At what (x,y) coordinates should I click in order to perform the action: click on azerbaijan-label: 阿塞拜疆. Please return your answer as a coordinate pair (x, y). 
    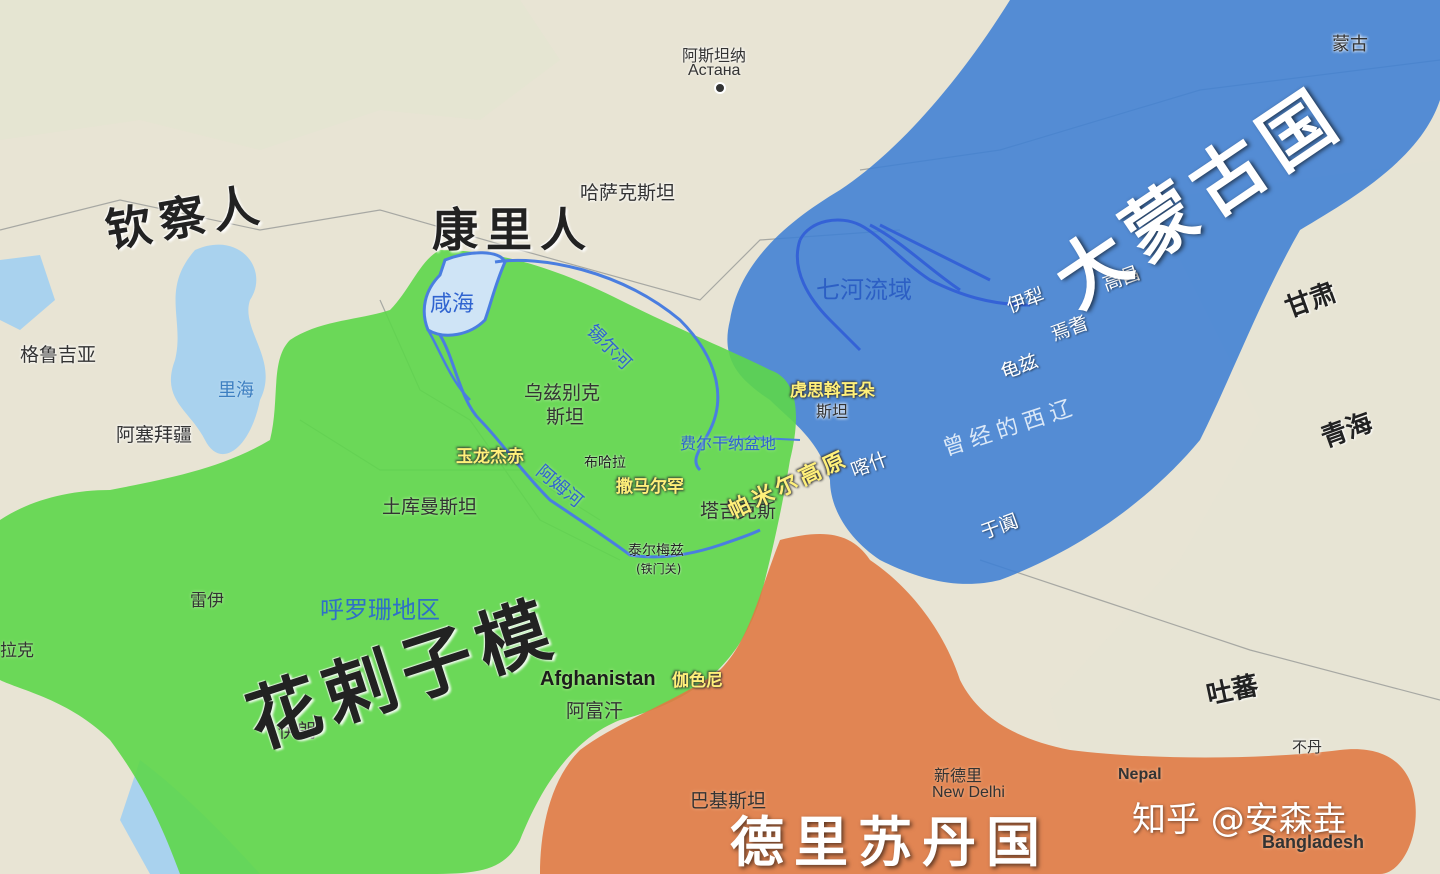
    Looking at the image, I should click on (154, 435).